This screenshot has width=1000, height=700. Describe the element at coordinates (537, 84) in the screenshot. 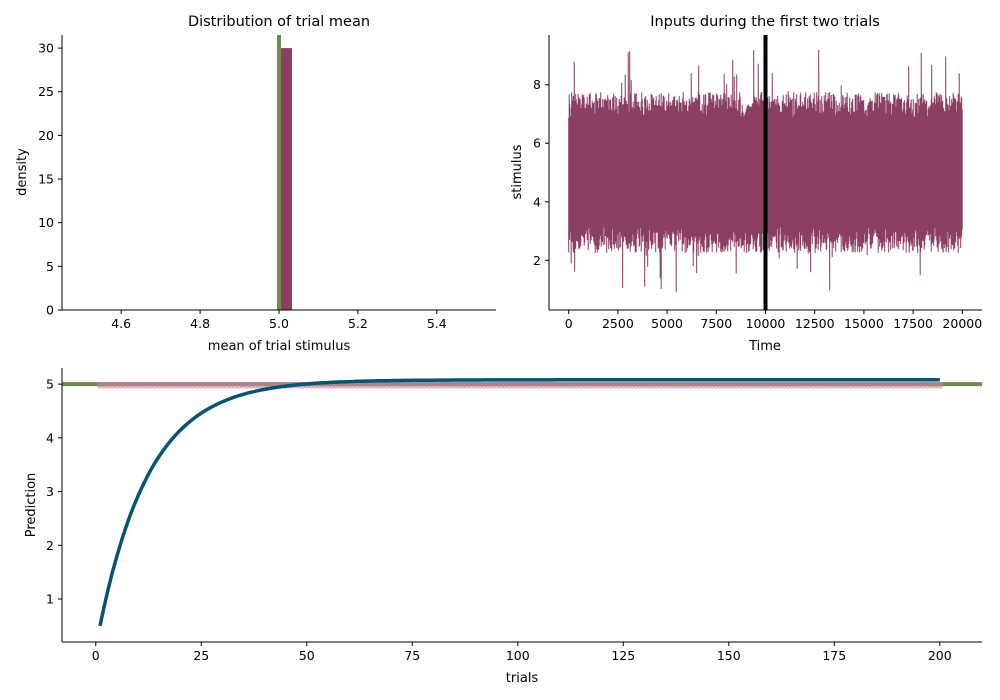

I see `y-tick-label: 8` at that location.